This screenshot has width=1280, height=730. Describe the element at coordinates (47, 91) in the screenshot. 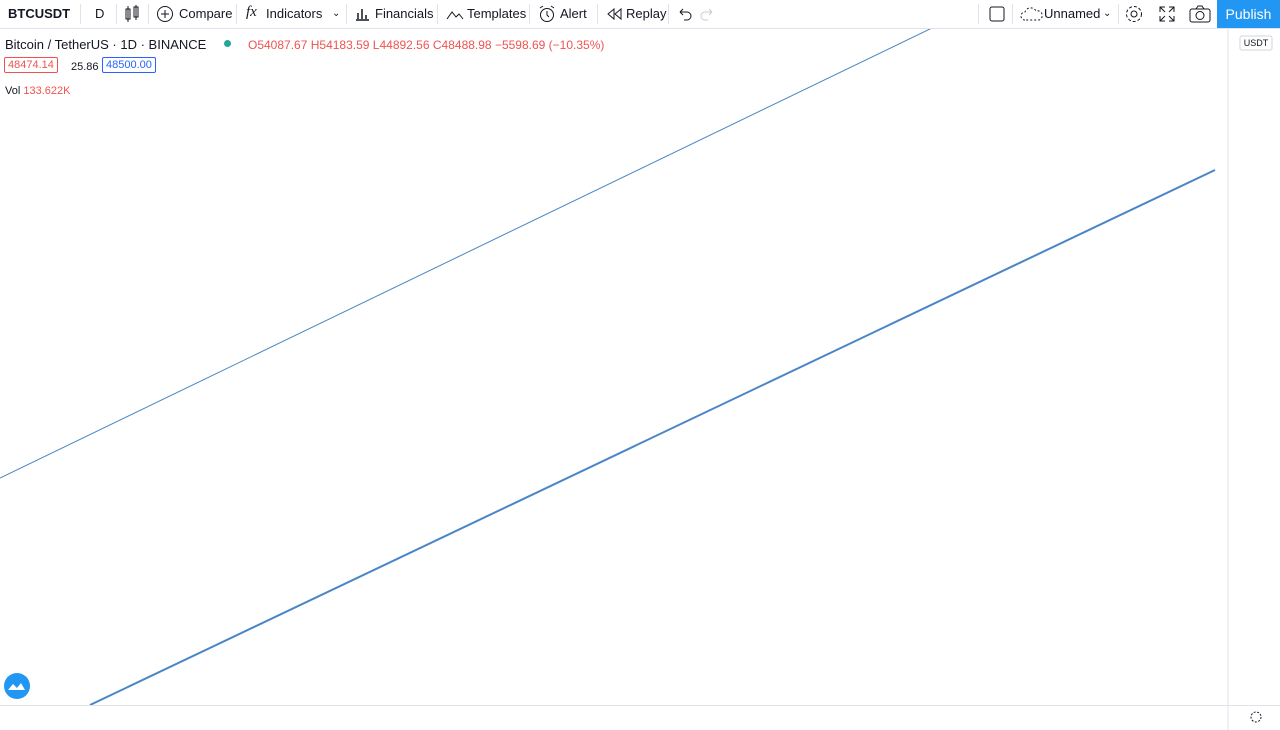

I see `volume-value: 133.622K` at that location.